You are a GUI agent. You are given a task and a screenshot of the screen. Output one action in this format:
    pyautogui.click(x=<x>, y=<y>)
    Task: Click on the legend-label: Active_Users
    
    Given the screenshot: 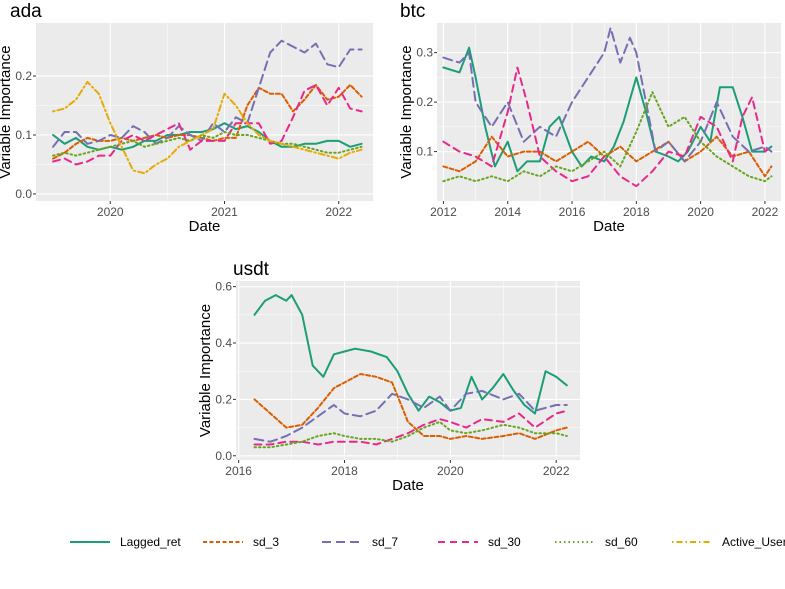 What is the action you would take?
    pyautogui.click(x=753, y=542)
    